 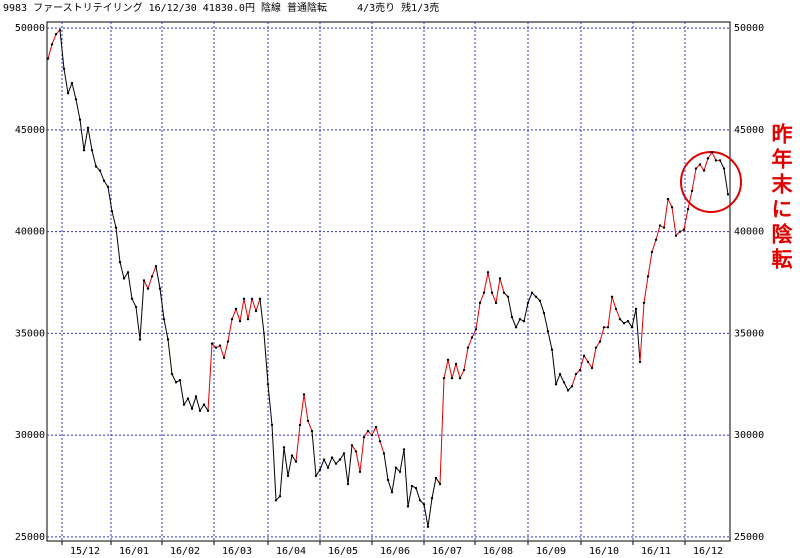 I want to click on y2-tick-label: 25000, so click(x=749, y=537).